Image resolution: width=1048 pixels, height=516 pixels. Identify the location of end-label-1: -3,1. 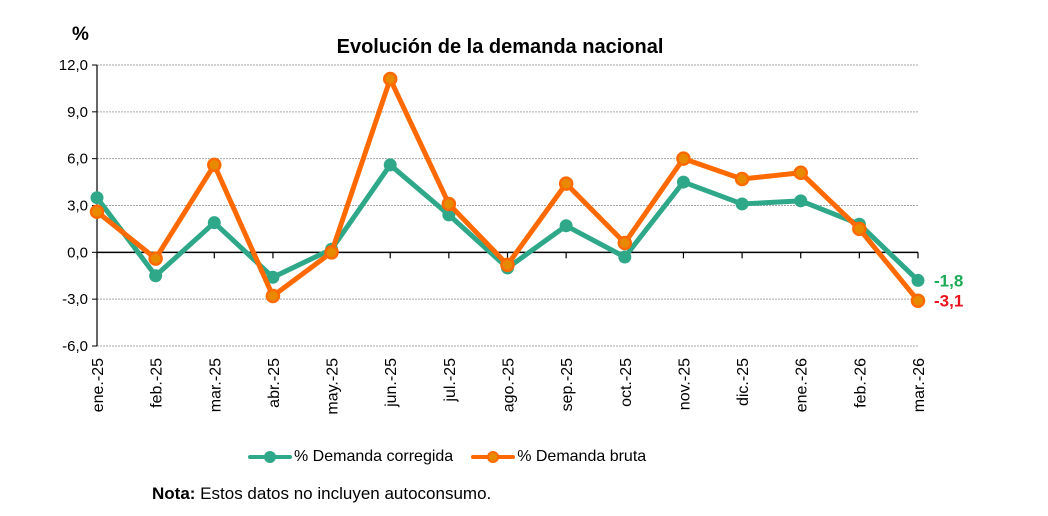
(948, 301).